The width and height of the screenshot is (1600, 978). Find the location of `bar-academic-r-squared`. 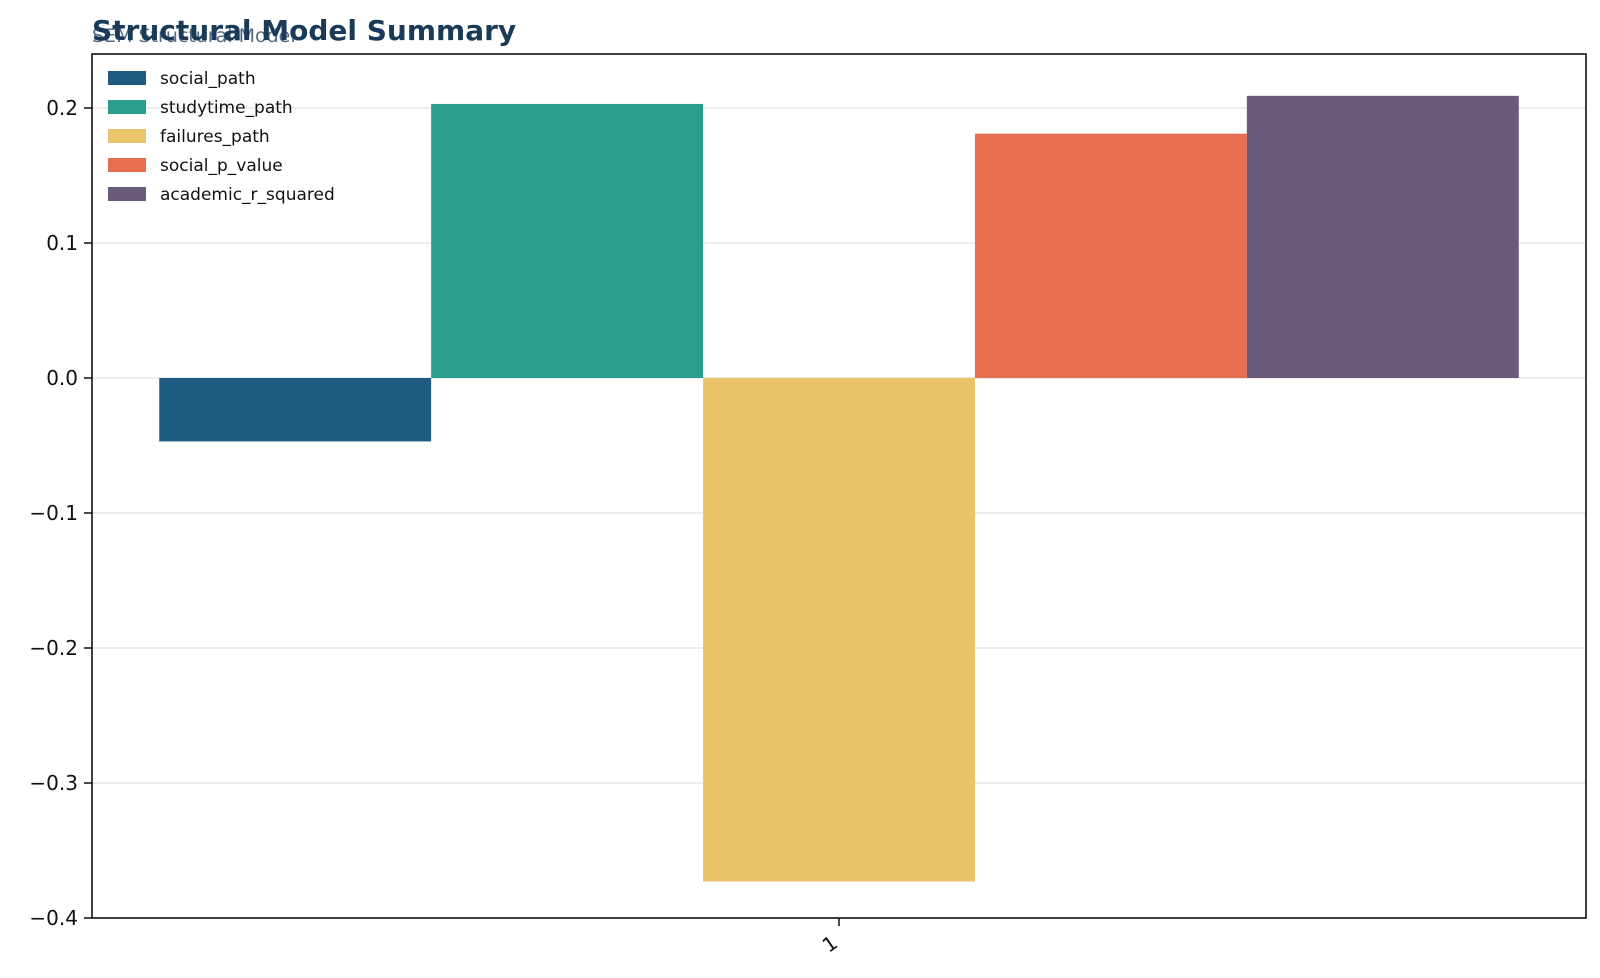

bar-academic-r-squared is located at coordinates (1382, 236).